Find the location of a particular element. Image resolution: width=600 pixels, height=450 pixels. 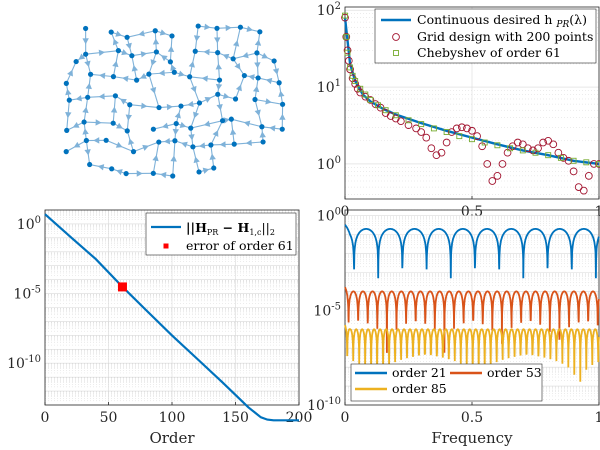

legend-entry-norm: ||HPR − H1,c||2 is located at coordinates (230, 228).